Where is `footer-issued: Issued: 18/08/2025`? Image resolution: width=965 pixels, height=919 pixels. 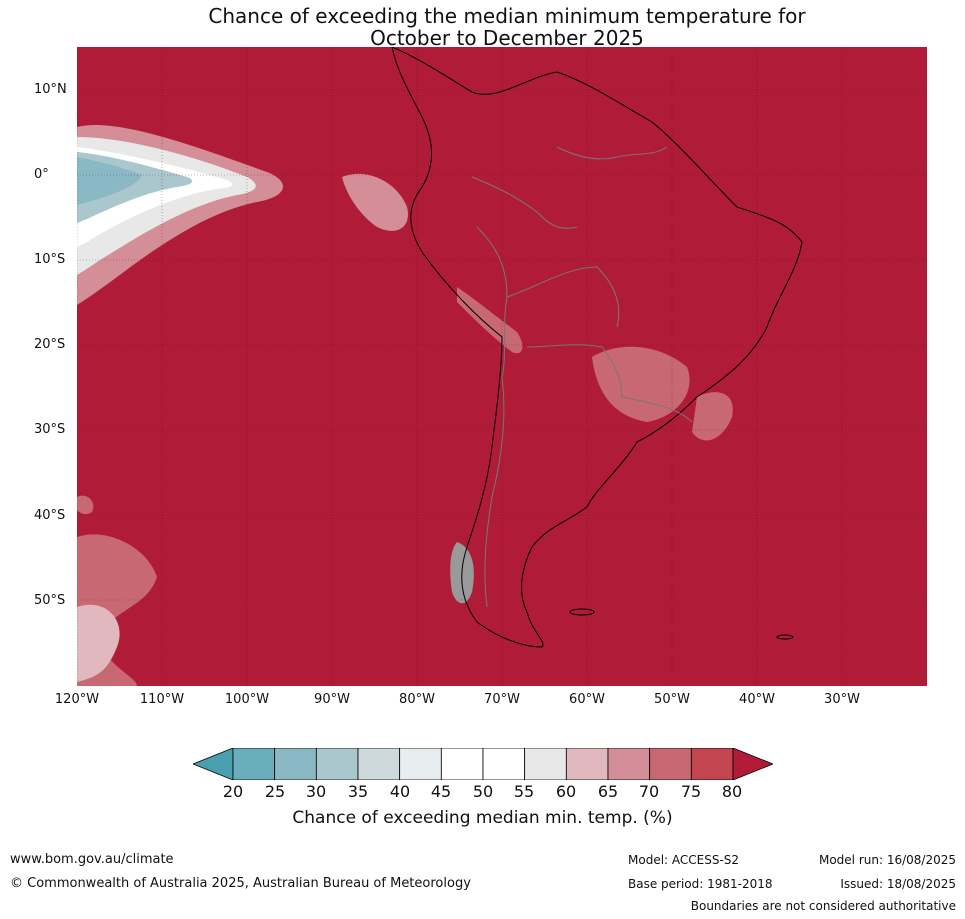
footer-issued: Issued: 18/08/2025 is located at coordinates (898, 884).